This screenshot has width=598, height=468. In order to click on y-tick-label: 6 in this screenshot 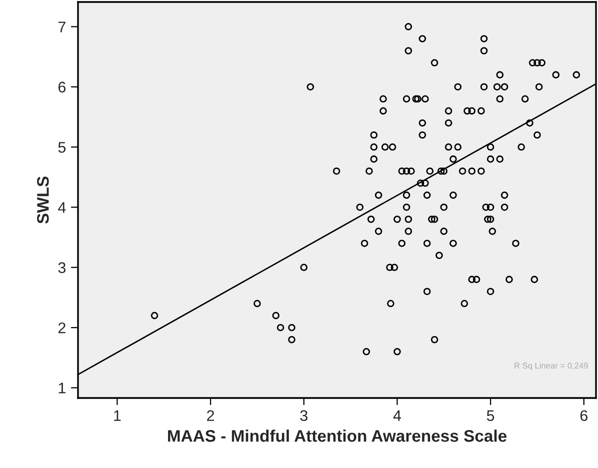, I will do `click(62, 87)`.